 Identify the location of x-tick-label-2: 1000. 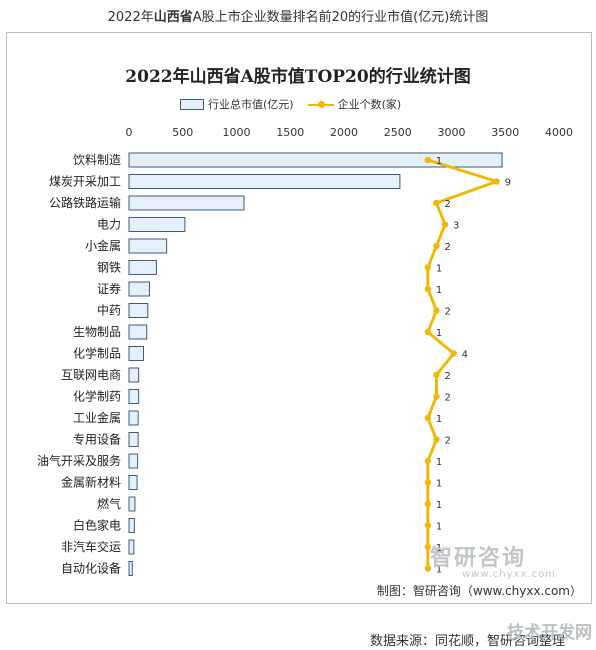
(237, 132).